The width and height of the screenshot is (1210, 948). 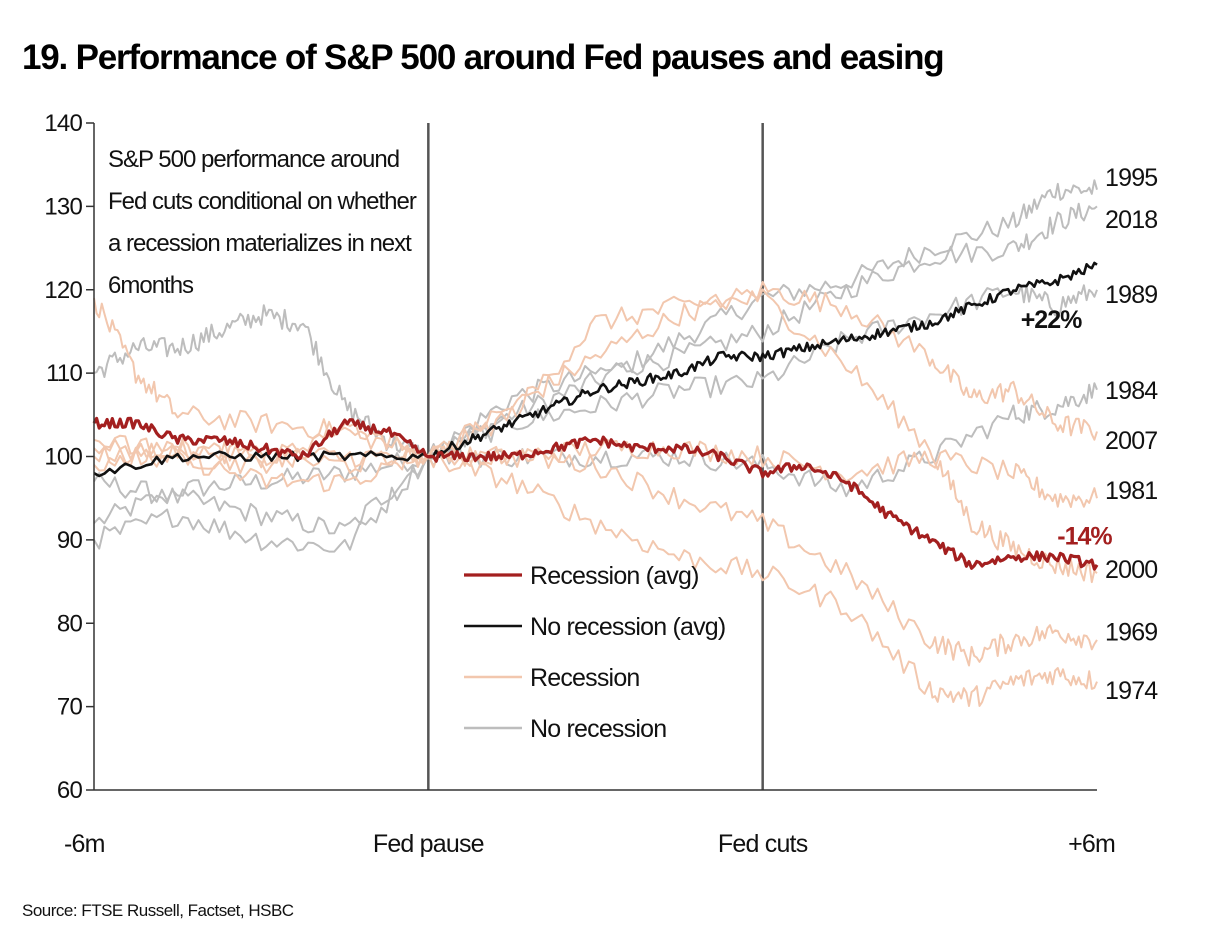 What do you see at coordinates (1051, 320) in the screenshot?
I see `callout-label: +22%` at bounding box center [1051, 320].